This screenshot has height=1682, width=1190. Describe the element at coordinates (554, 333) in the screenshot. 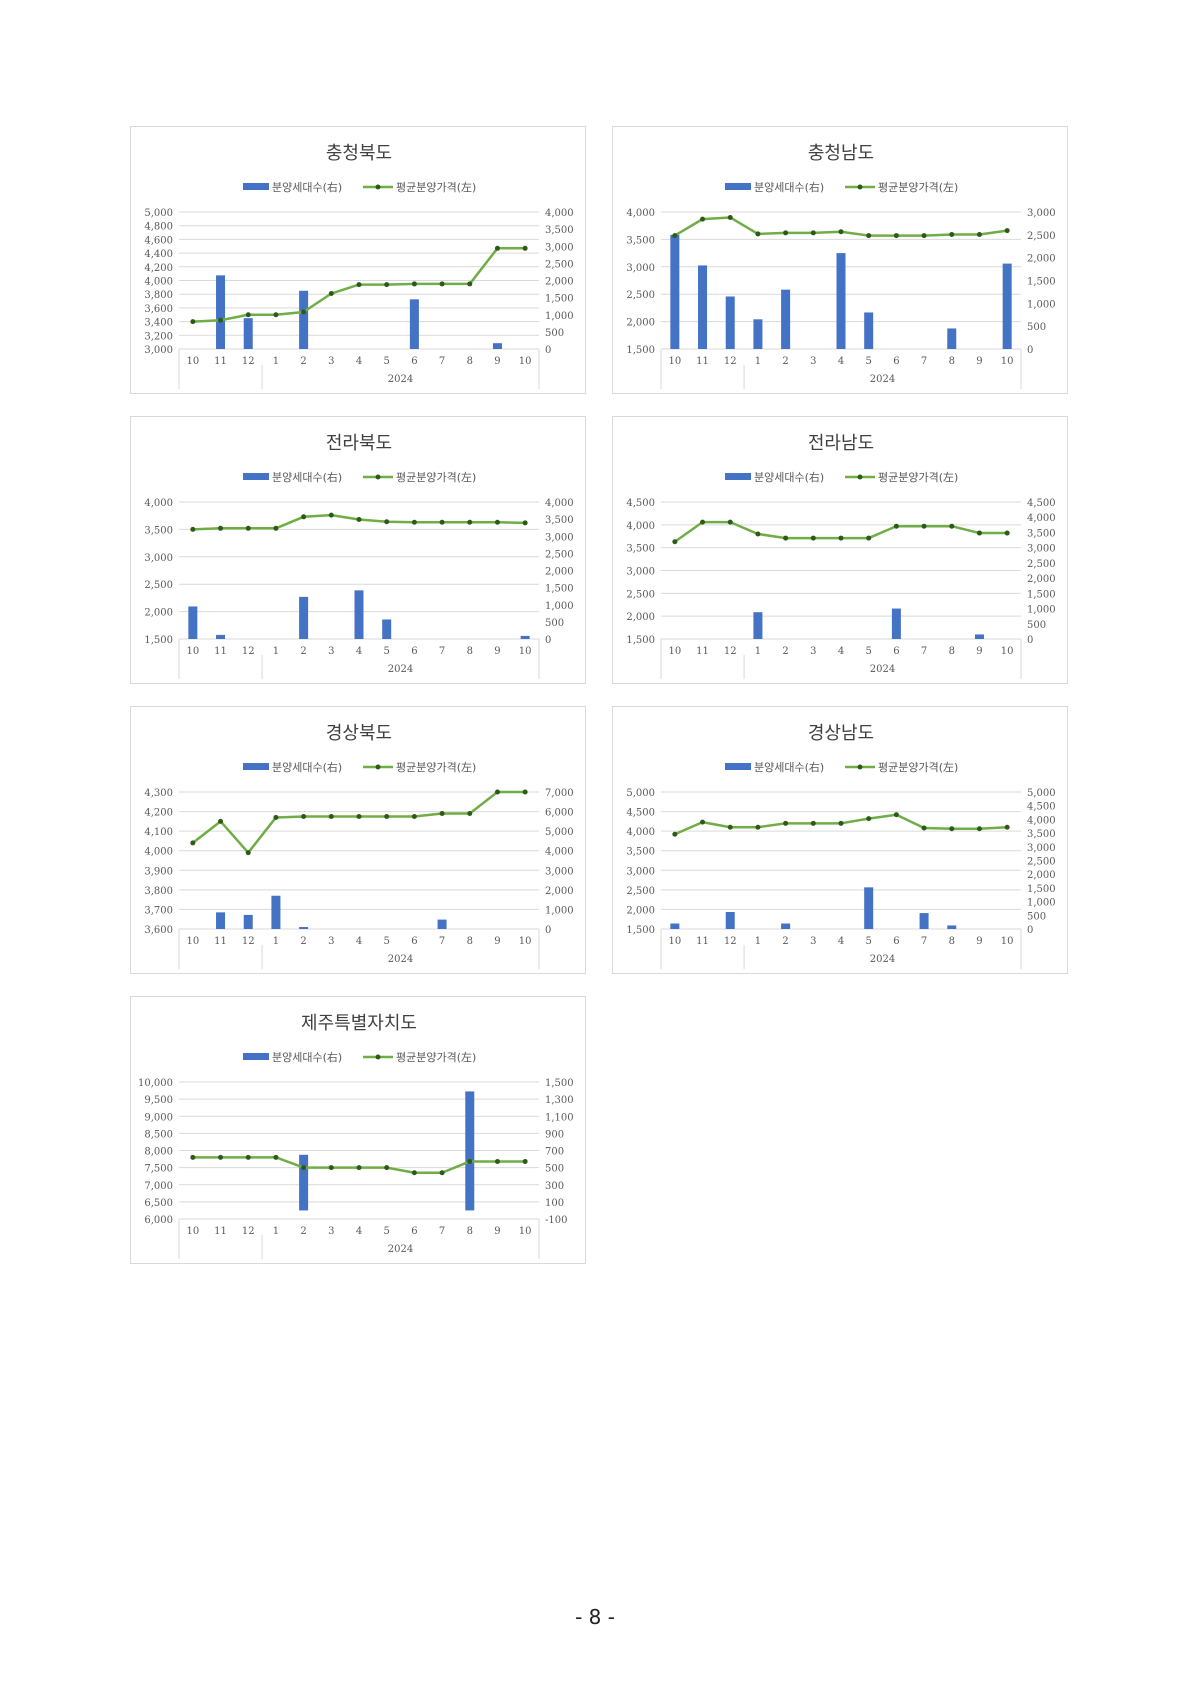

I see `right-tick-label: 500` at that location.